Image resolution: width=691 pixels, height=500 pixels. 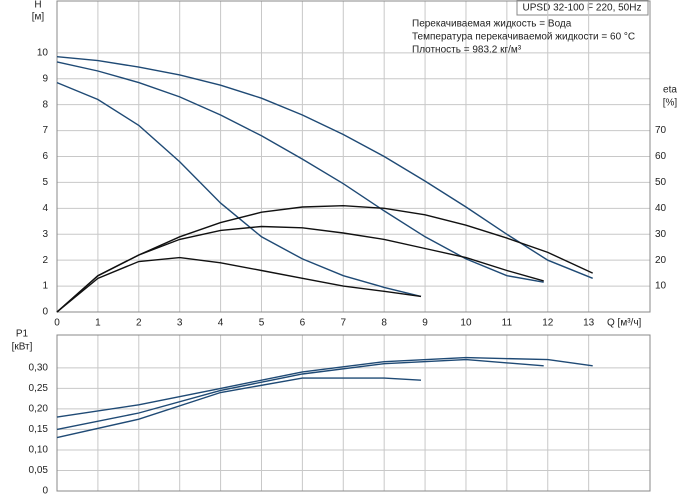 What do you see at coordinates (37, 5) in the screenshot?
I see `y-axis-label: H` at bounding box center [37, 5].